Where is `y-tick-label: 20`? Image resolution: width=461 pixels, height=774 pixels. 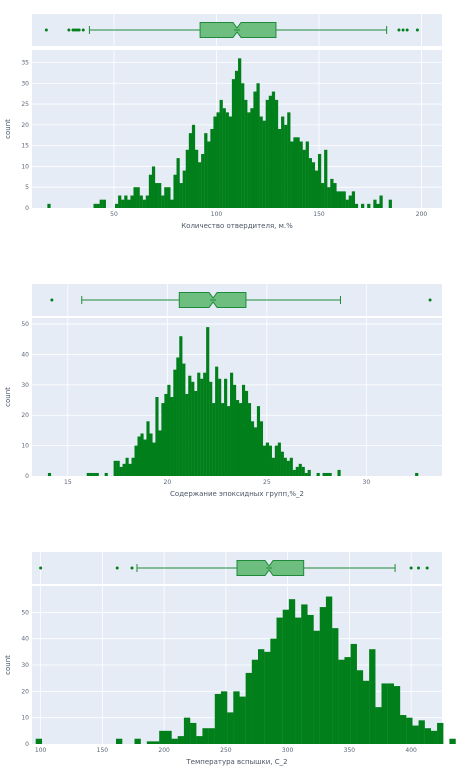
y-tick-label: 20 is located at coordinates (25, 691).